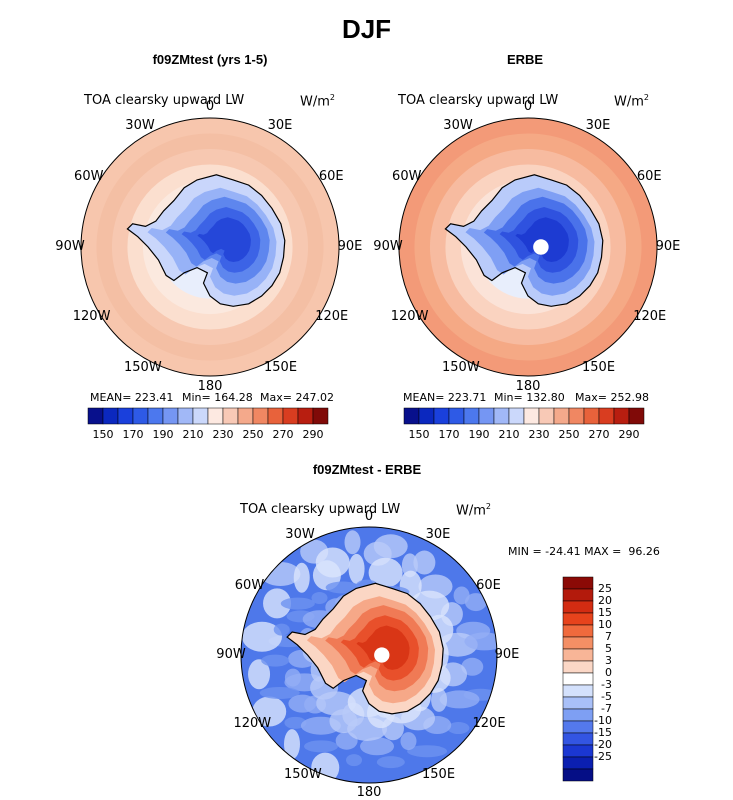 Image resolution: width=733 pixels, height=800 pixels. I want to click on colorbar-tick-label: -7, so click(606, 708).